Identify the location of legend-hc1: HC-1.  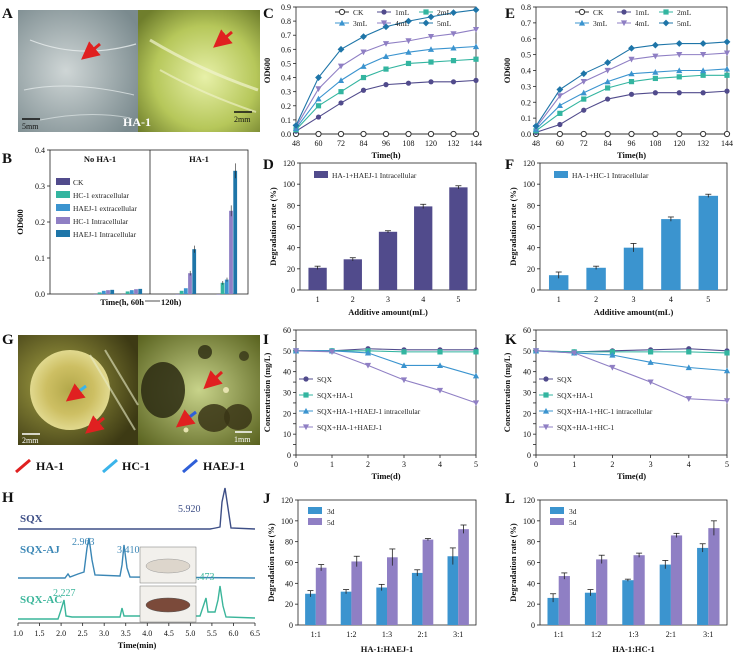
(136, 466).